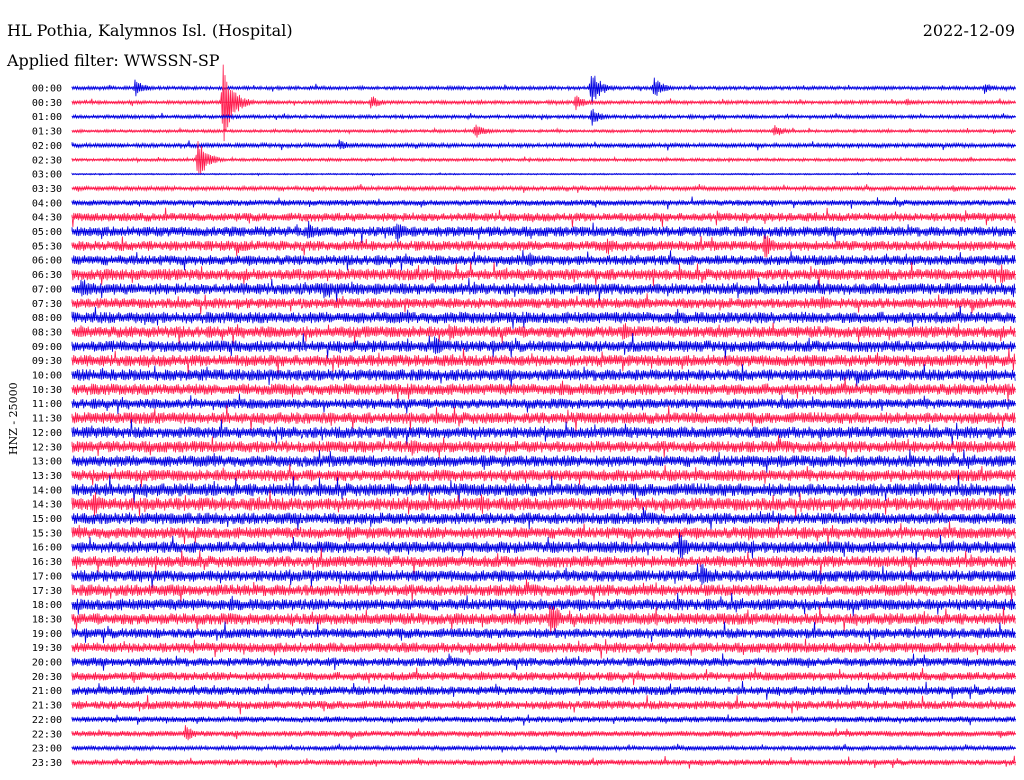 Image resolution: width=1024 pixels, height=780 pixels. I want to click on time-tick-label: 05:00, so click(47, 232).